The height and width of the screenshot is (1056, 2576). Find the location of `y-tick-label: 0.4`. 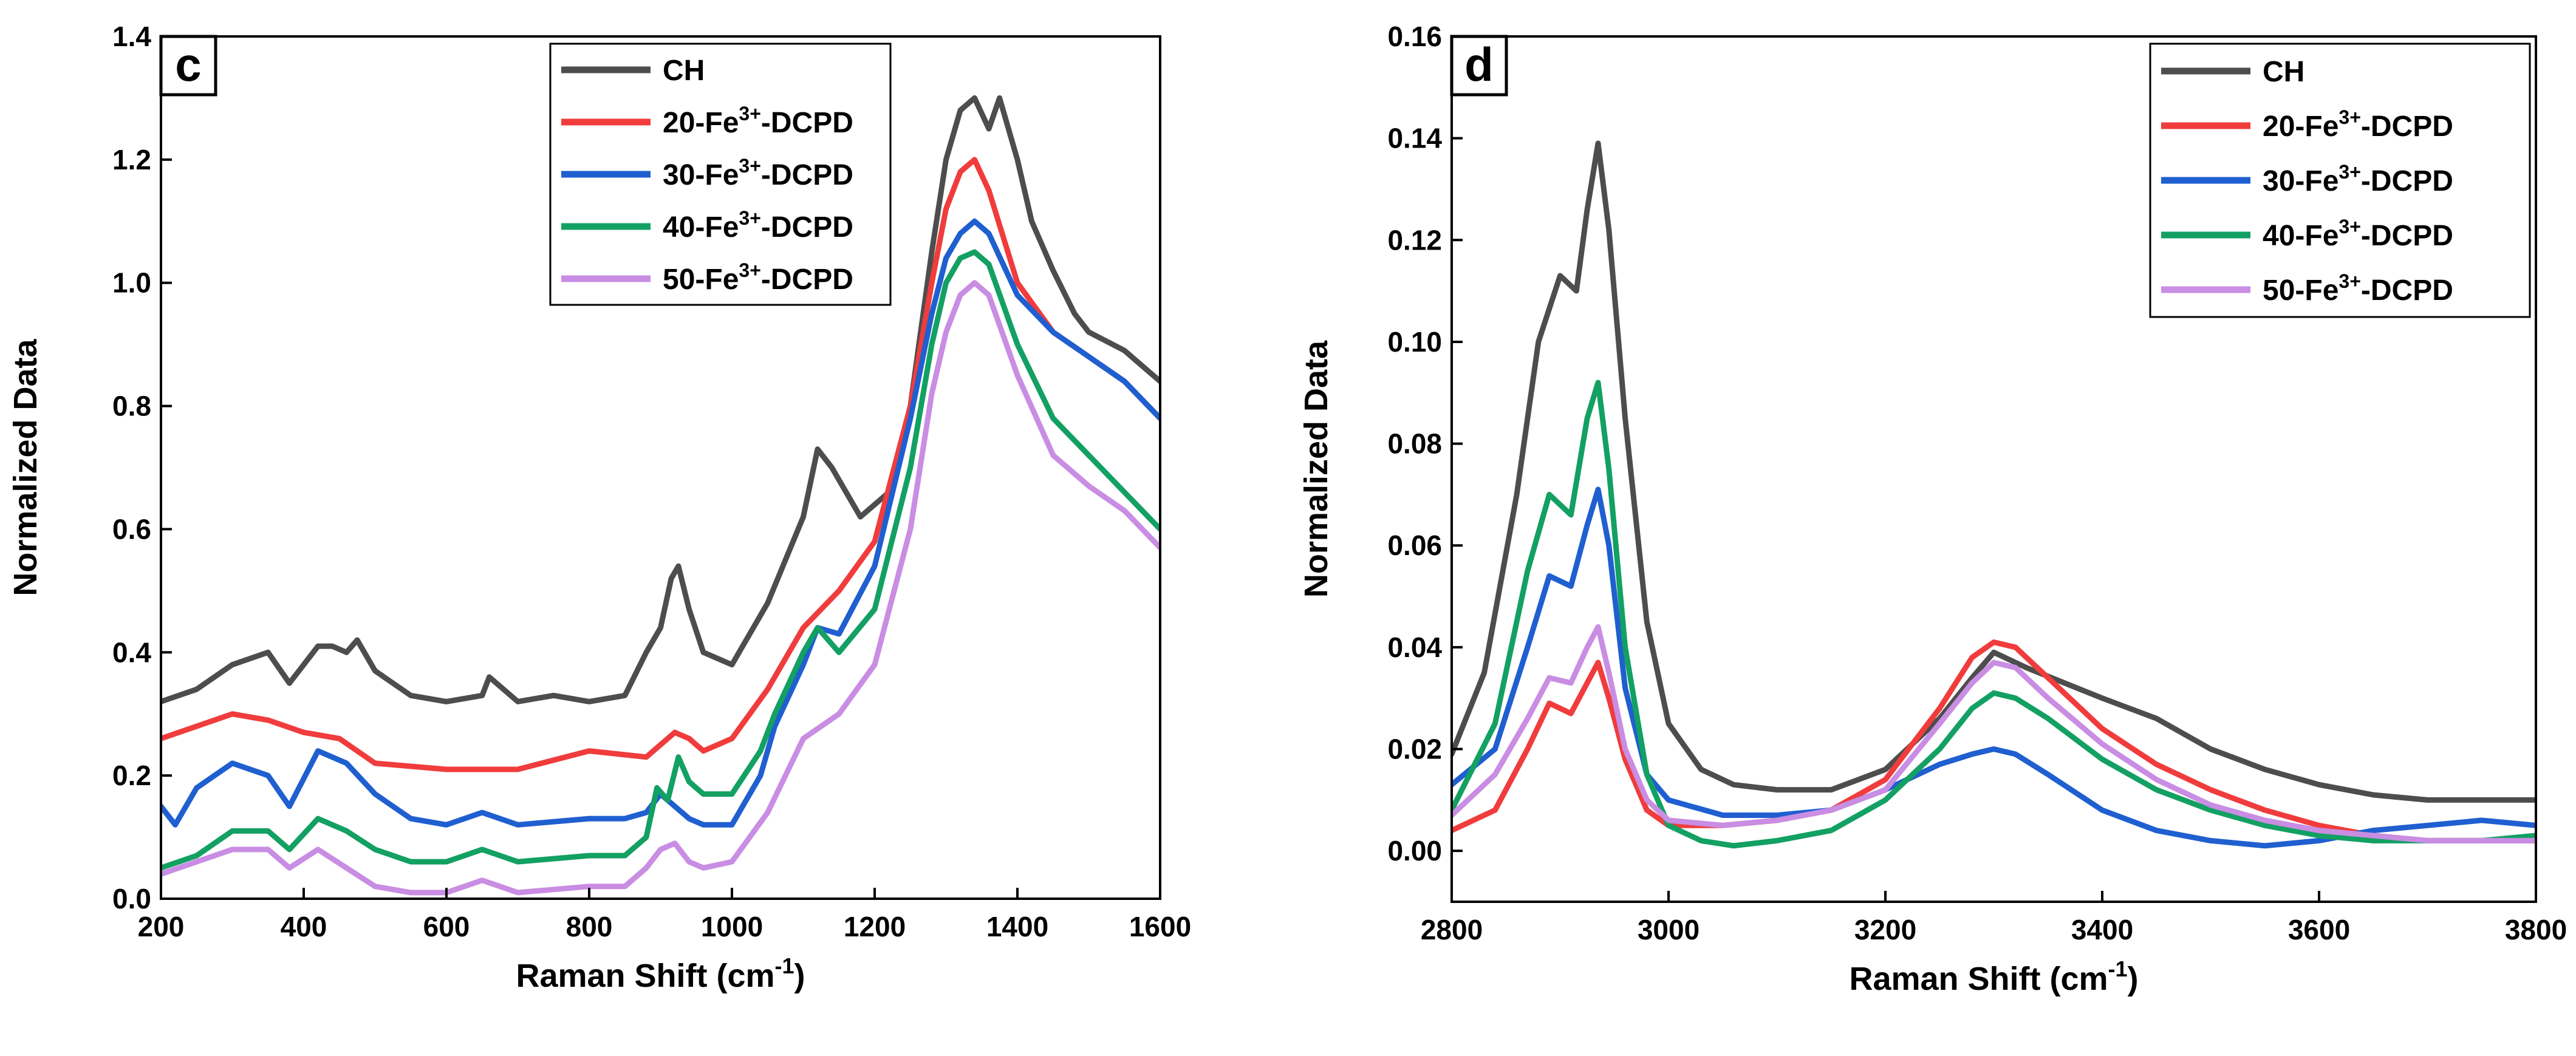

y-tick-label: 0.4 is located at coordinates (131, 652).